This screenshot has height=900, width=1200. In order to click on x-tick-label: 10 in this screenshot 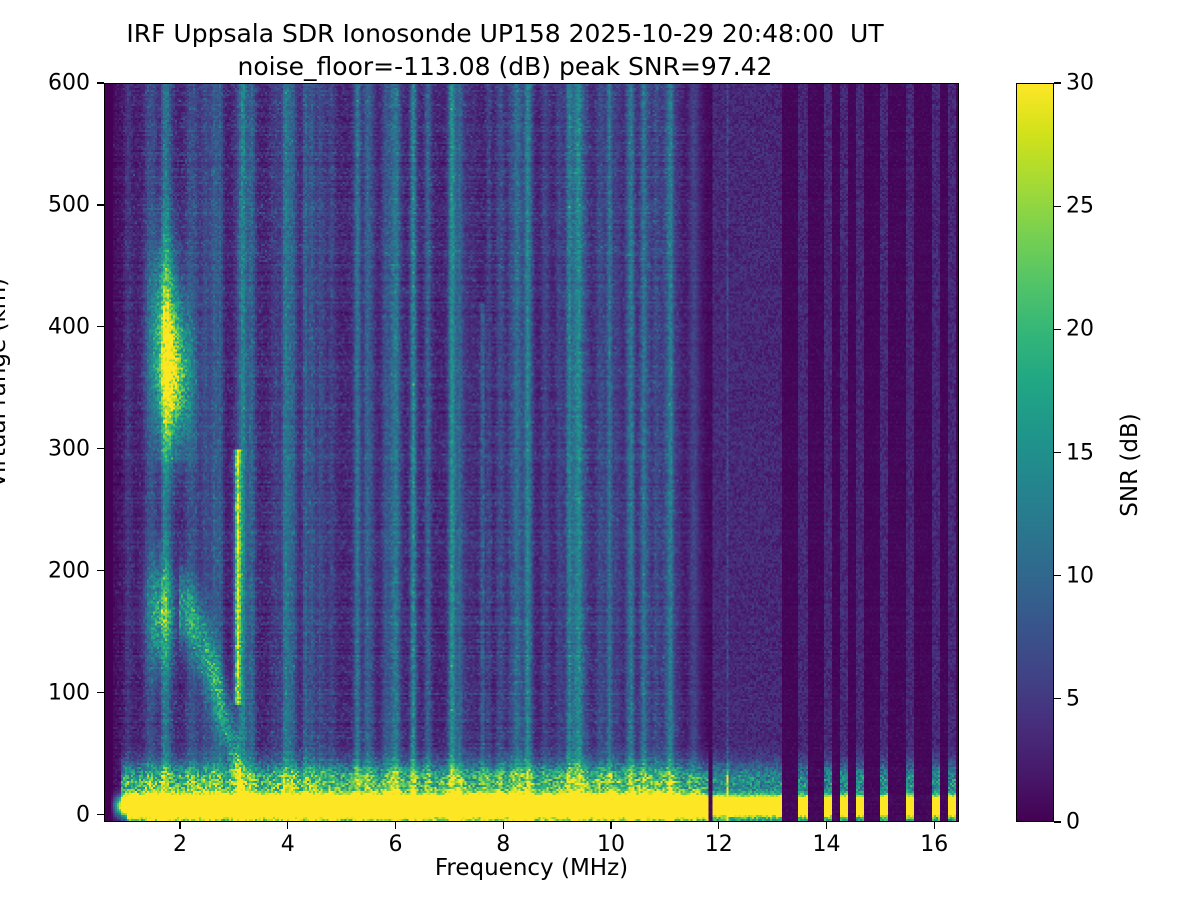, I will do `click(610, 844)`.